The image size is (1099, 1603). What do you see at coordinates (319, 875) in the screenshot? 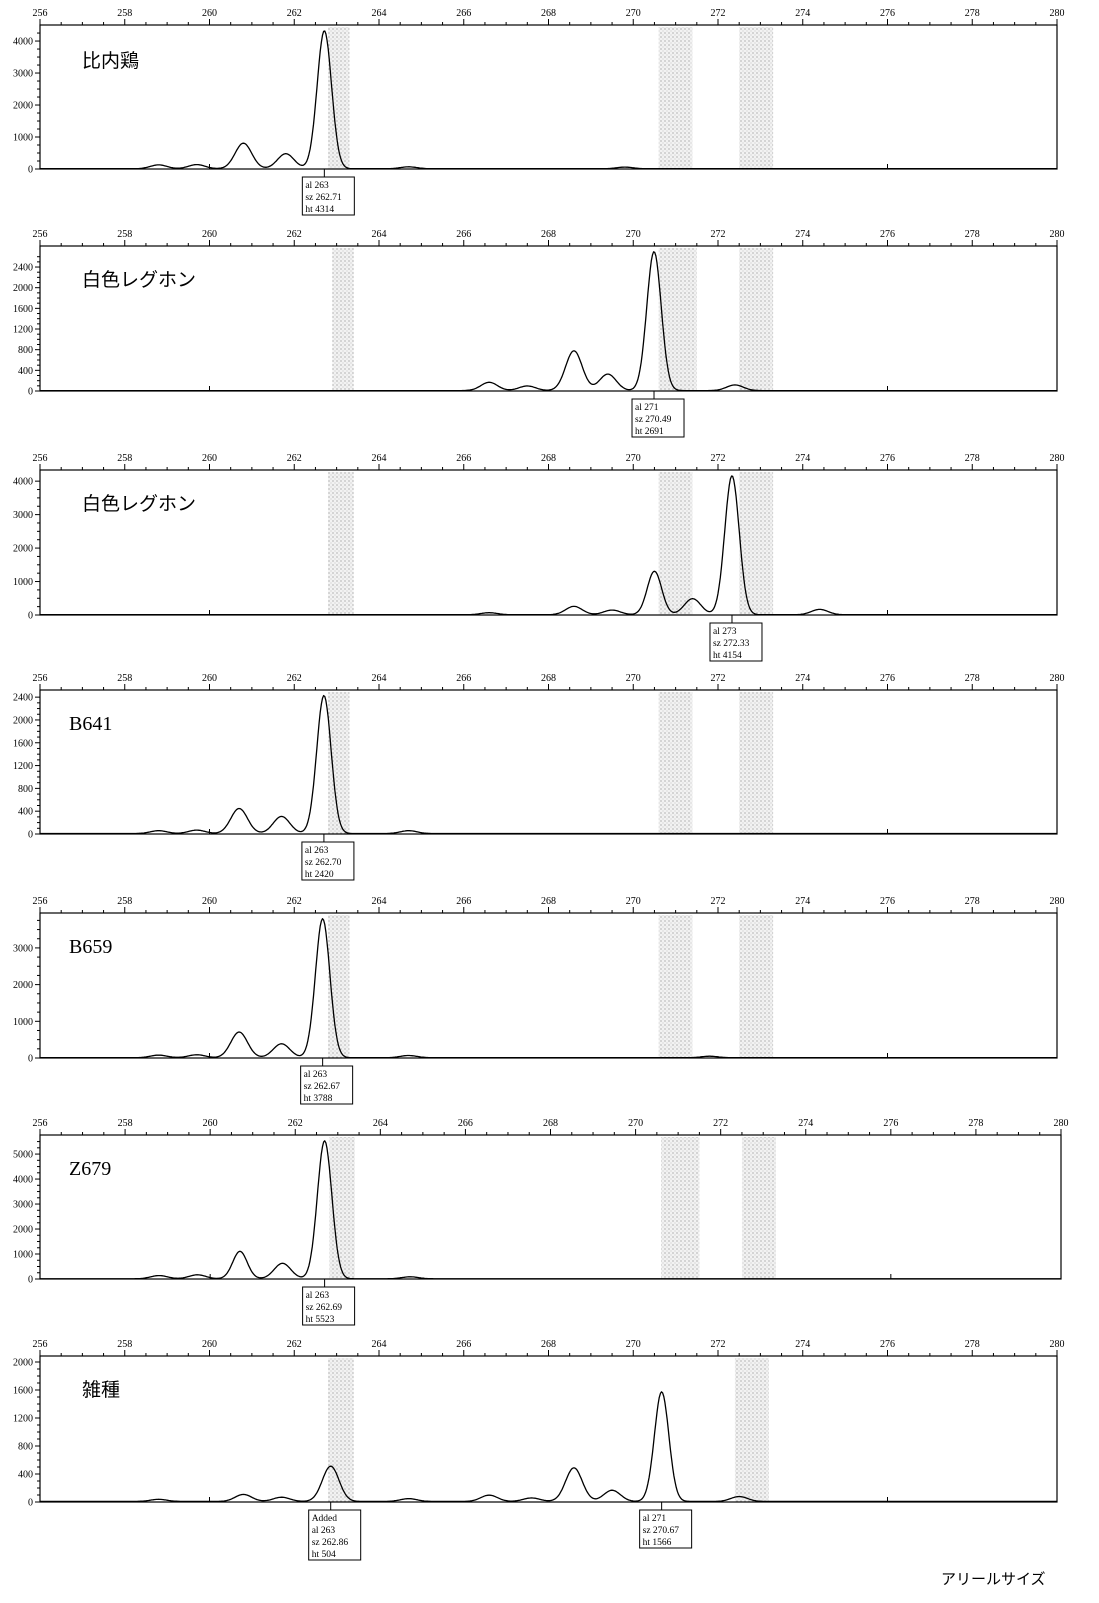
I see `callout-line: ht 2420` at bounding box center [319, 875].